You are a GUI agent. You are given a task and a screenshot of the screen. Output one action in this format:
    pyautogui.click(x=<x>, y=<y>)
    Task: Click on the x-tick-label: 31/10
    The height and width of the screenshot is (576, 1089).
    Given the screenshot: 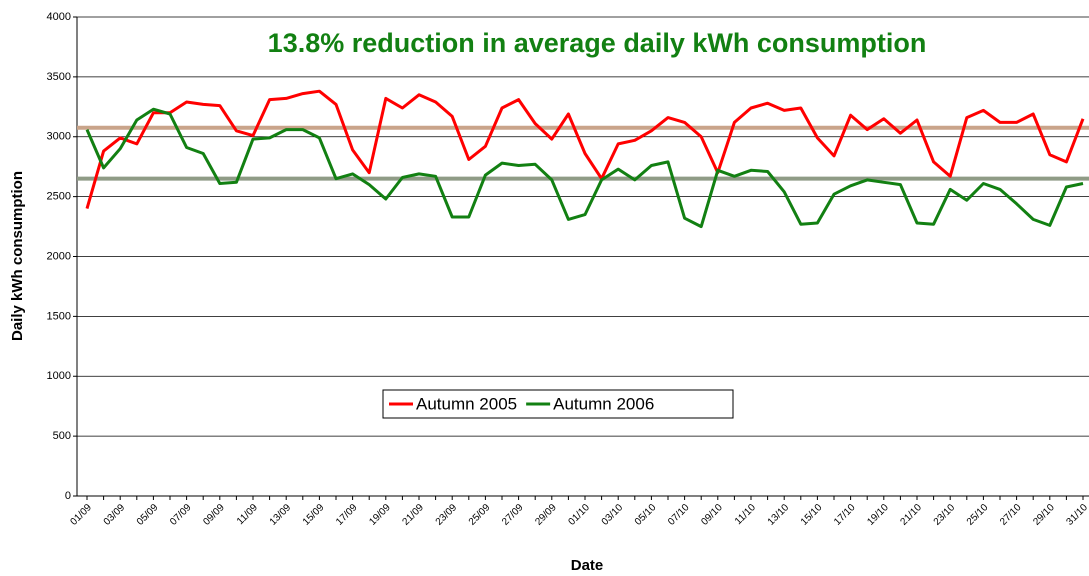 What is the action you would take?
    pyautogui.click(x=1077, y=515)
    